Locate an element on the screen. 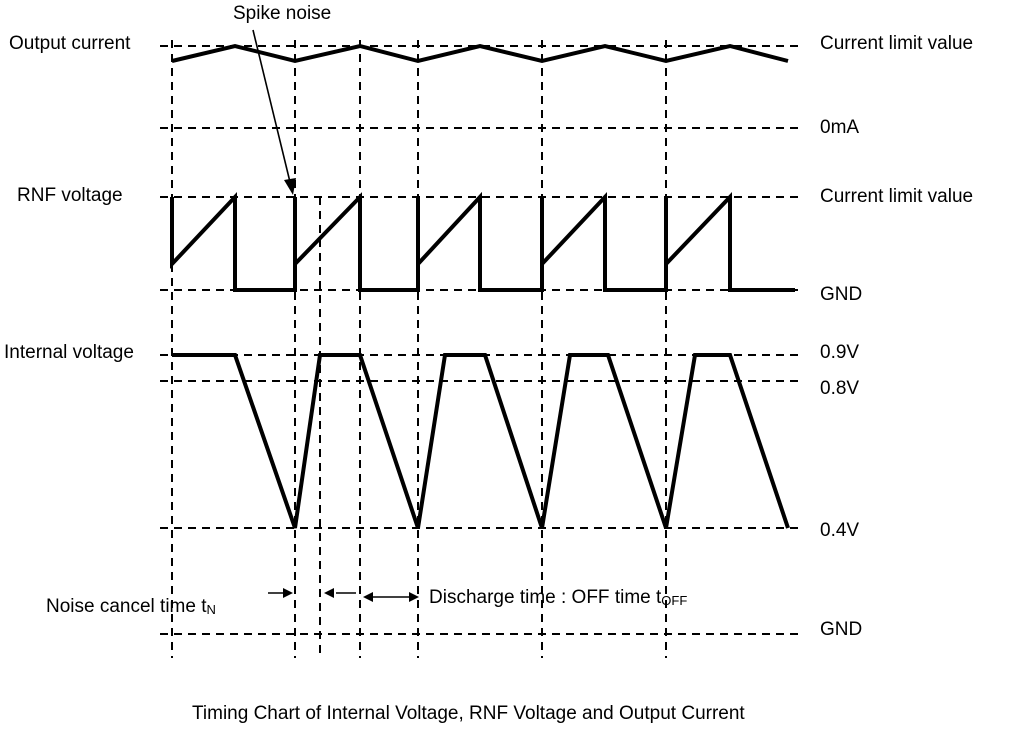 Image resolution: width=1027 pixels, height=749 pixels. gnd-rnf-label: GND is located at coordinates (841, 294).